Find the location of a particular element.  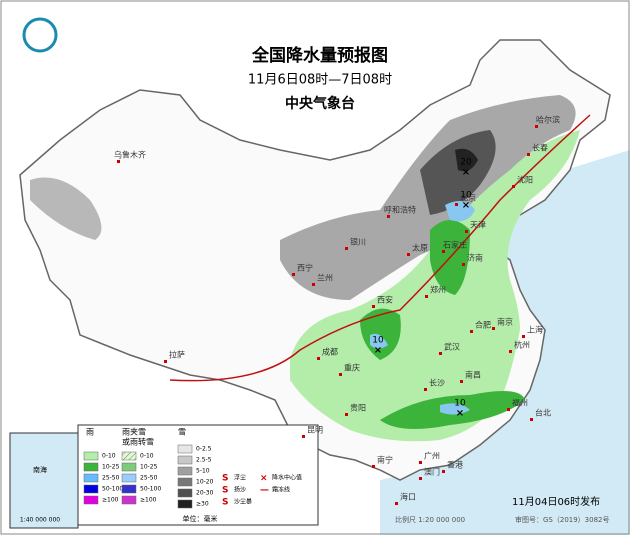

city-label: 郑州 is located at coordinates (438, 290).